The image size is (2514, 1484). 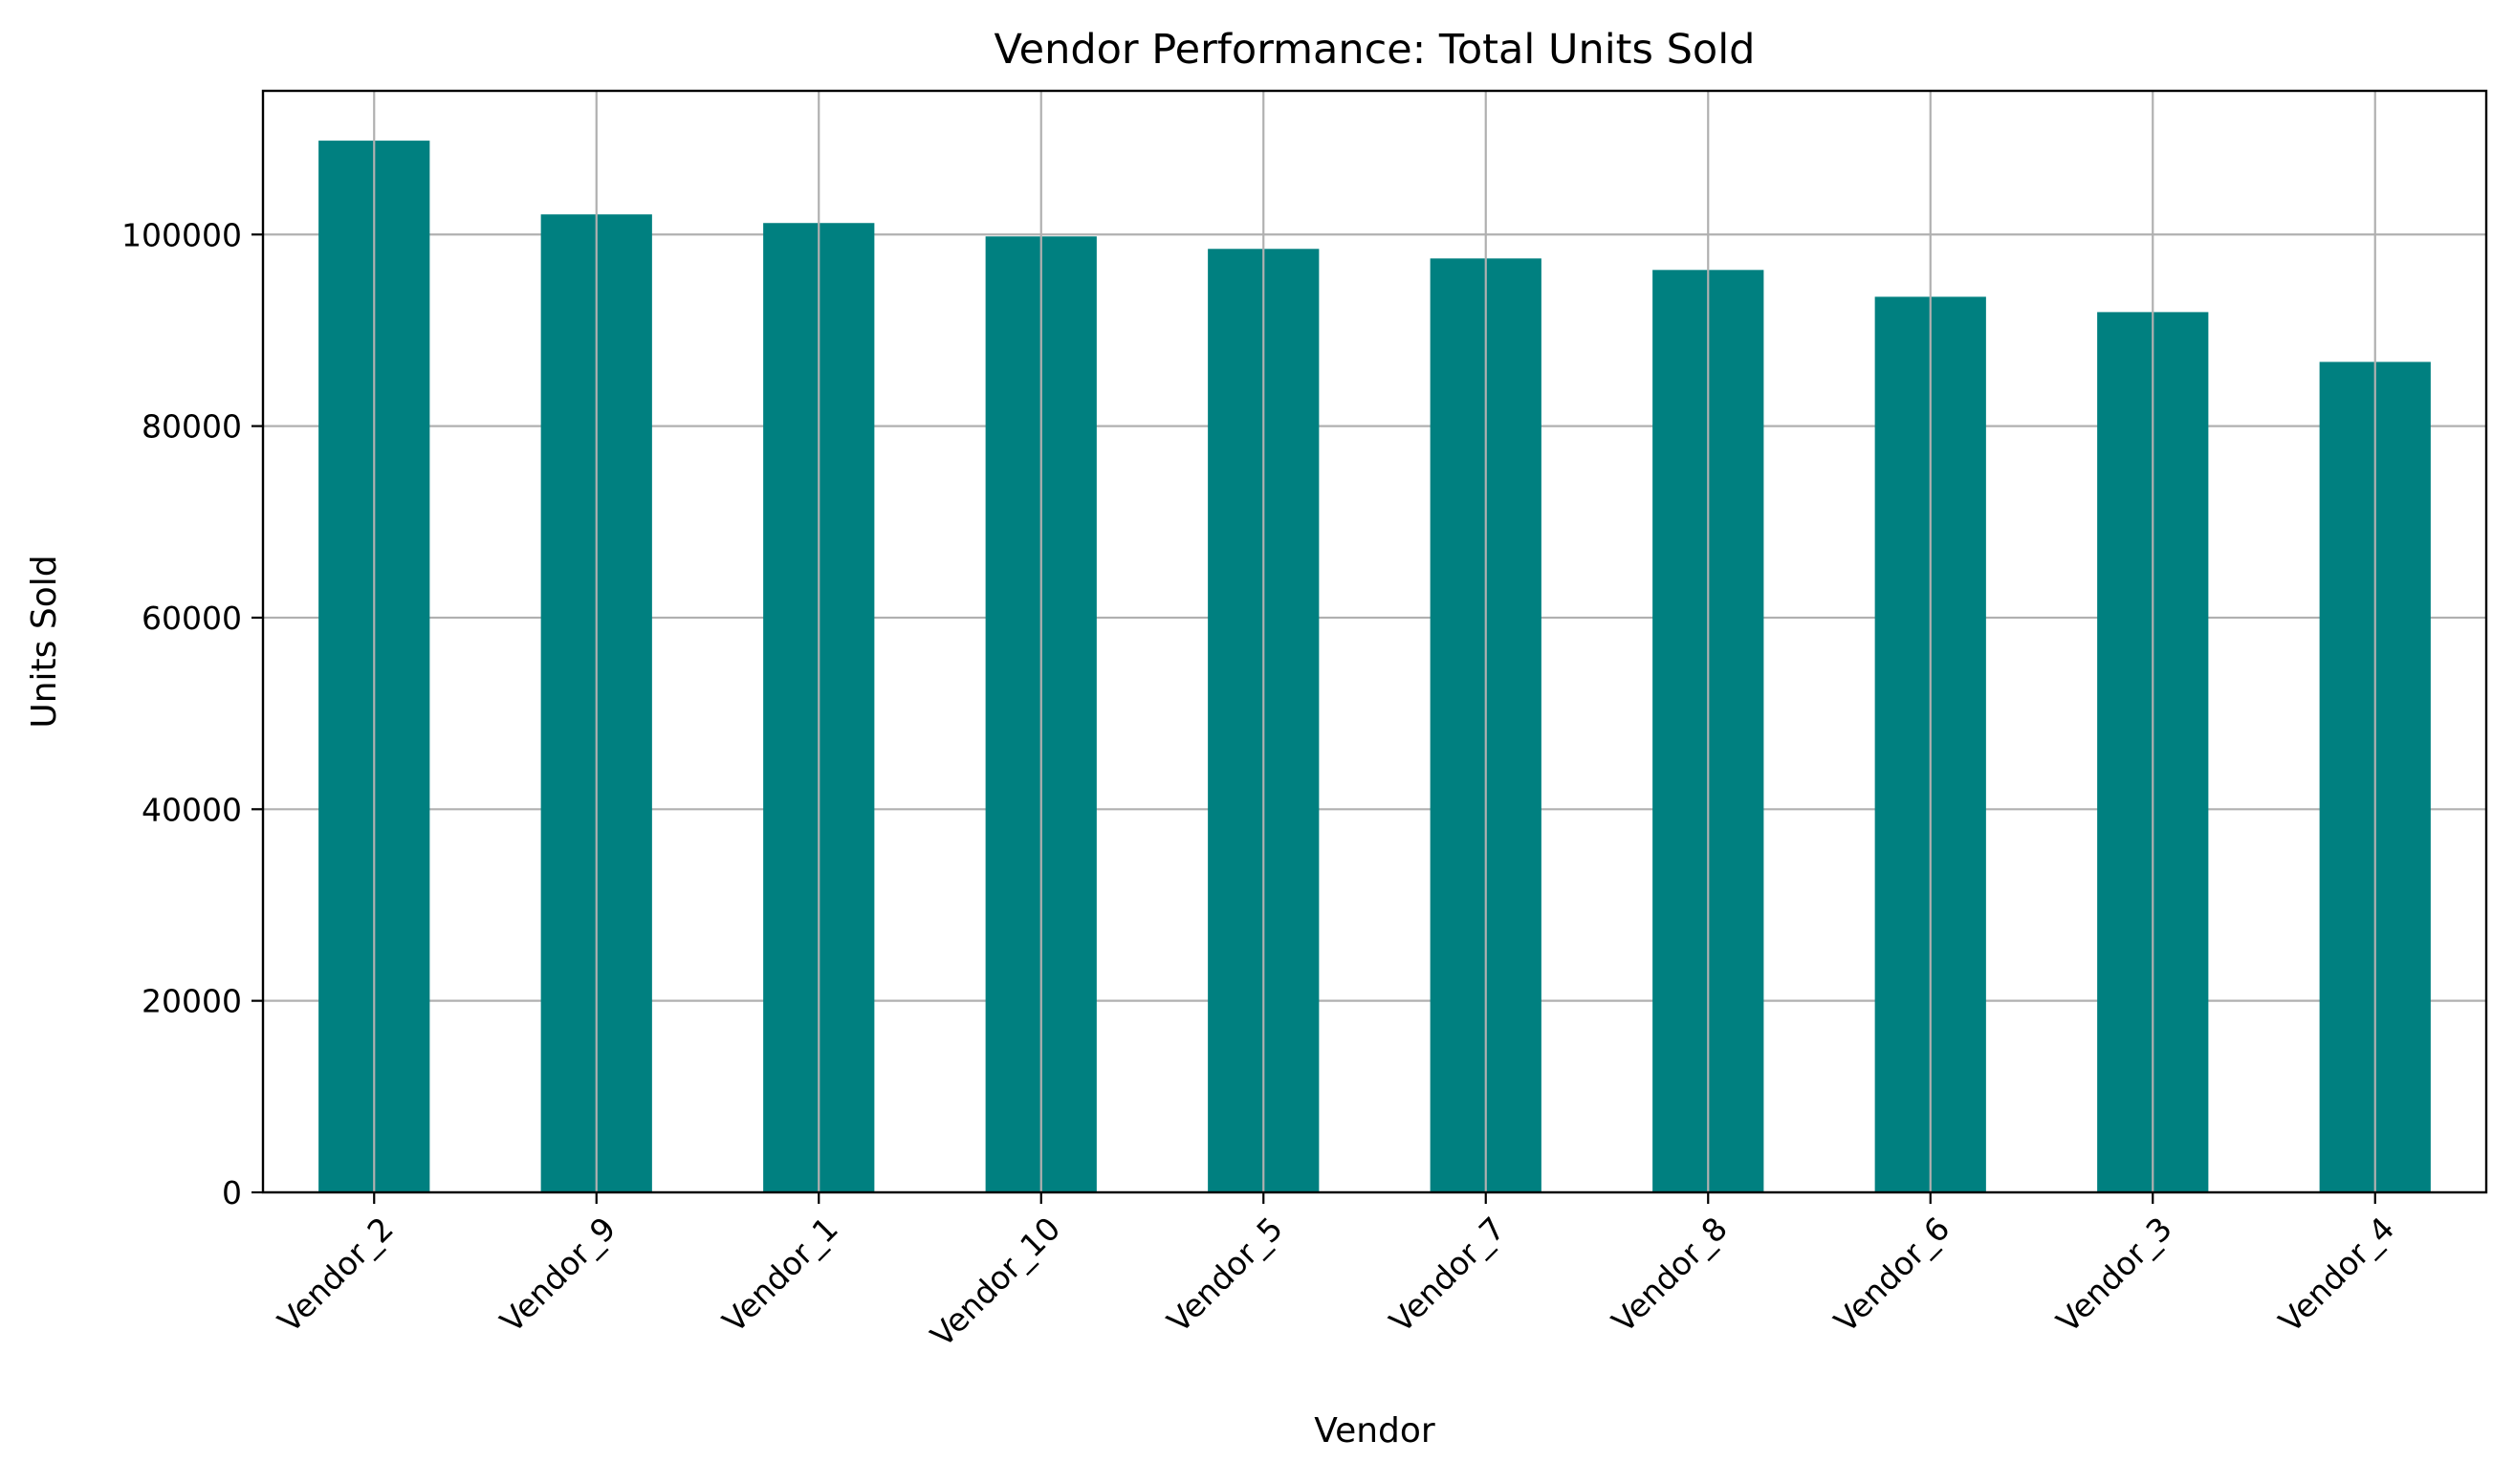 I want to click on x-axis-label: Vendor, so click(x=1375, y=1431).